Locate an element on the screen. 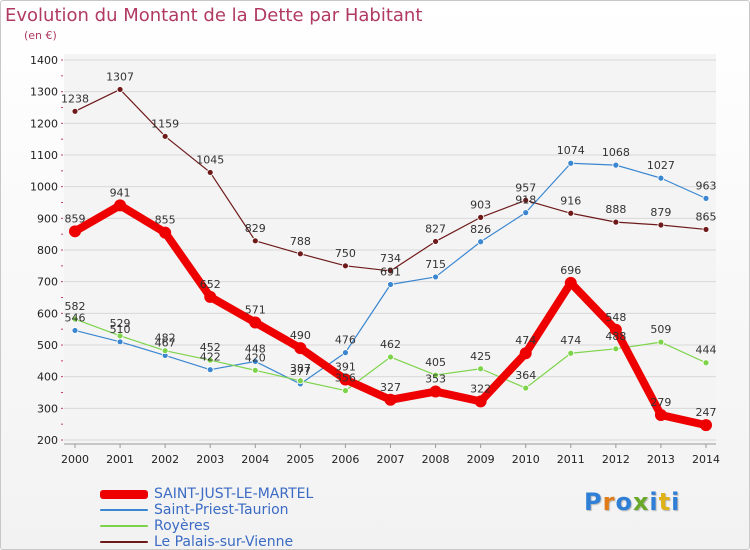 This screenshot has height=550, width=750. data-label: 1045 is located at coordinates (210, 159).